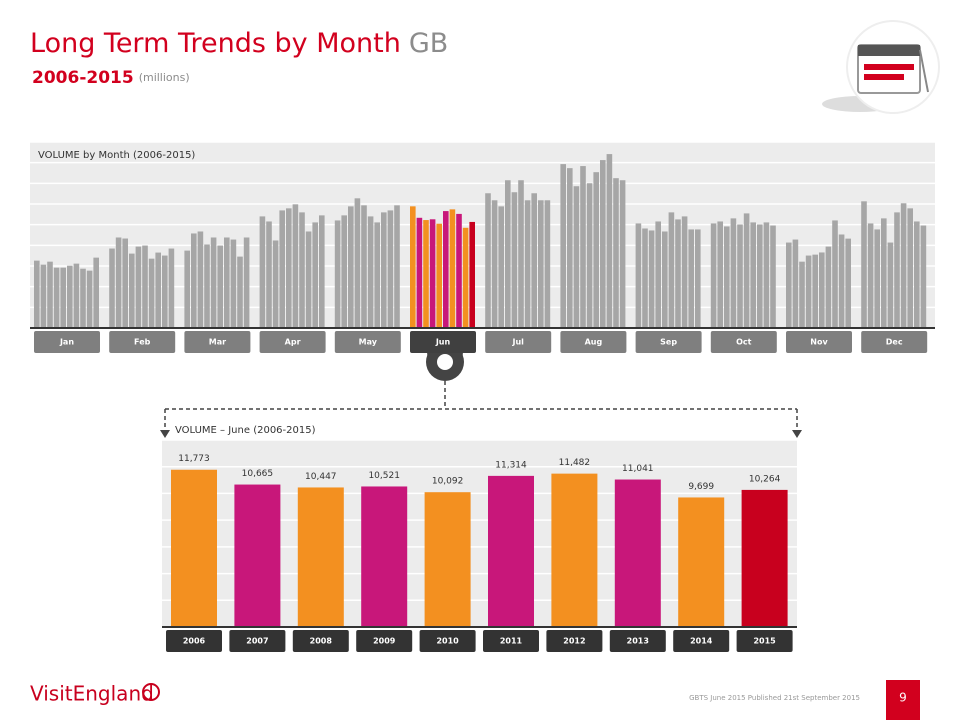 This screenshot has width=960, height=720. What do you see at coordinates (428, 43) in the screenshot?
I see `title-suffix: GB` at bounding box center [428, 43].